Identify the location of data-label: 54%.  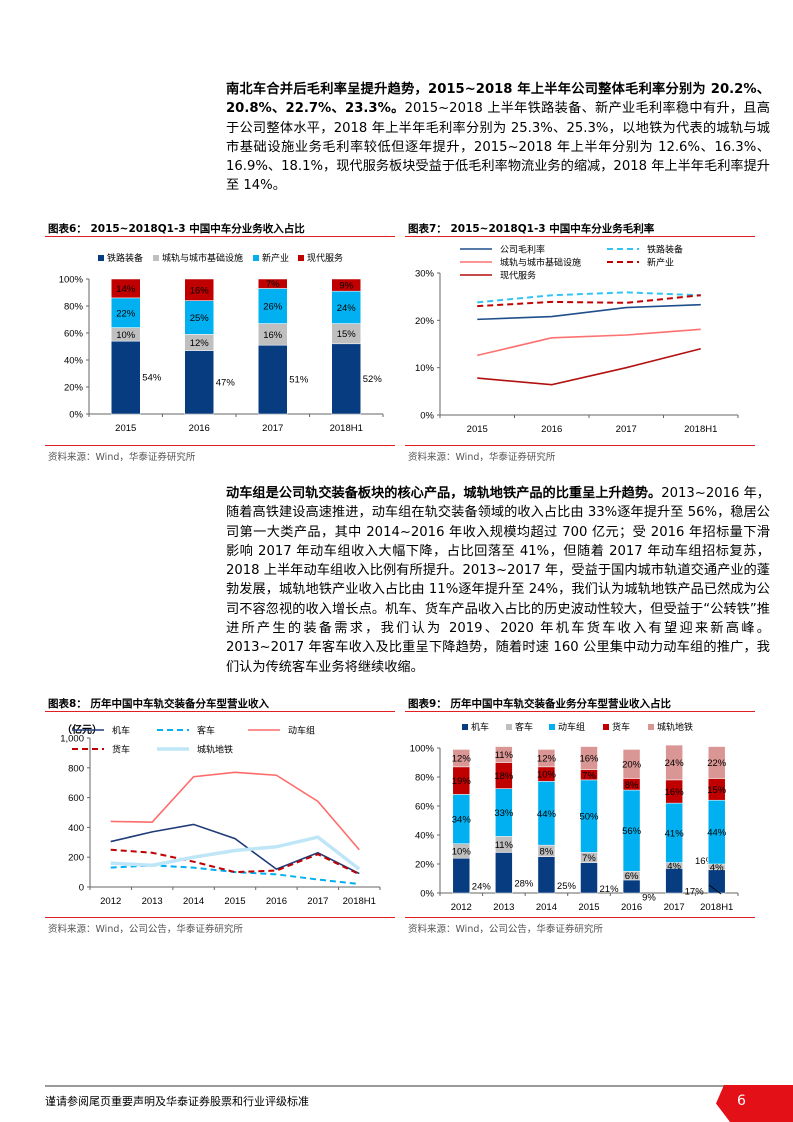
(152, 378).